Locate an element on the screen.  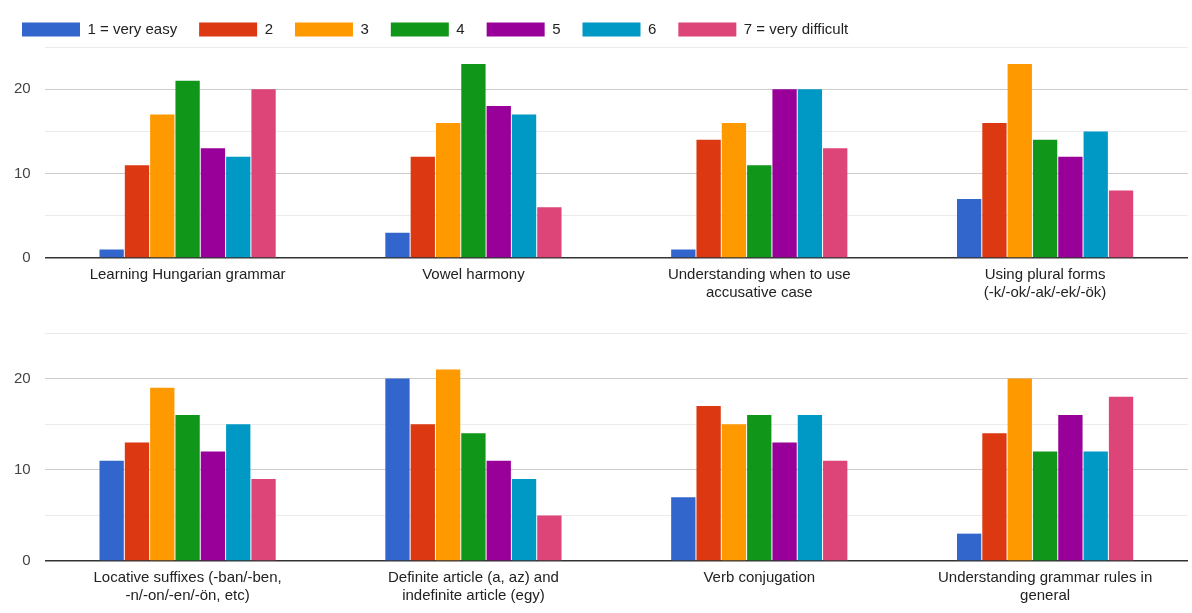
legend-label: 7 = very difficult is located at coordinates (796, 28).